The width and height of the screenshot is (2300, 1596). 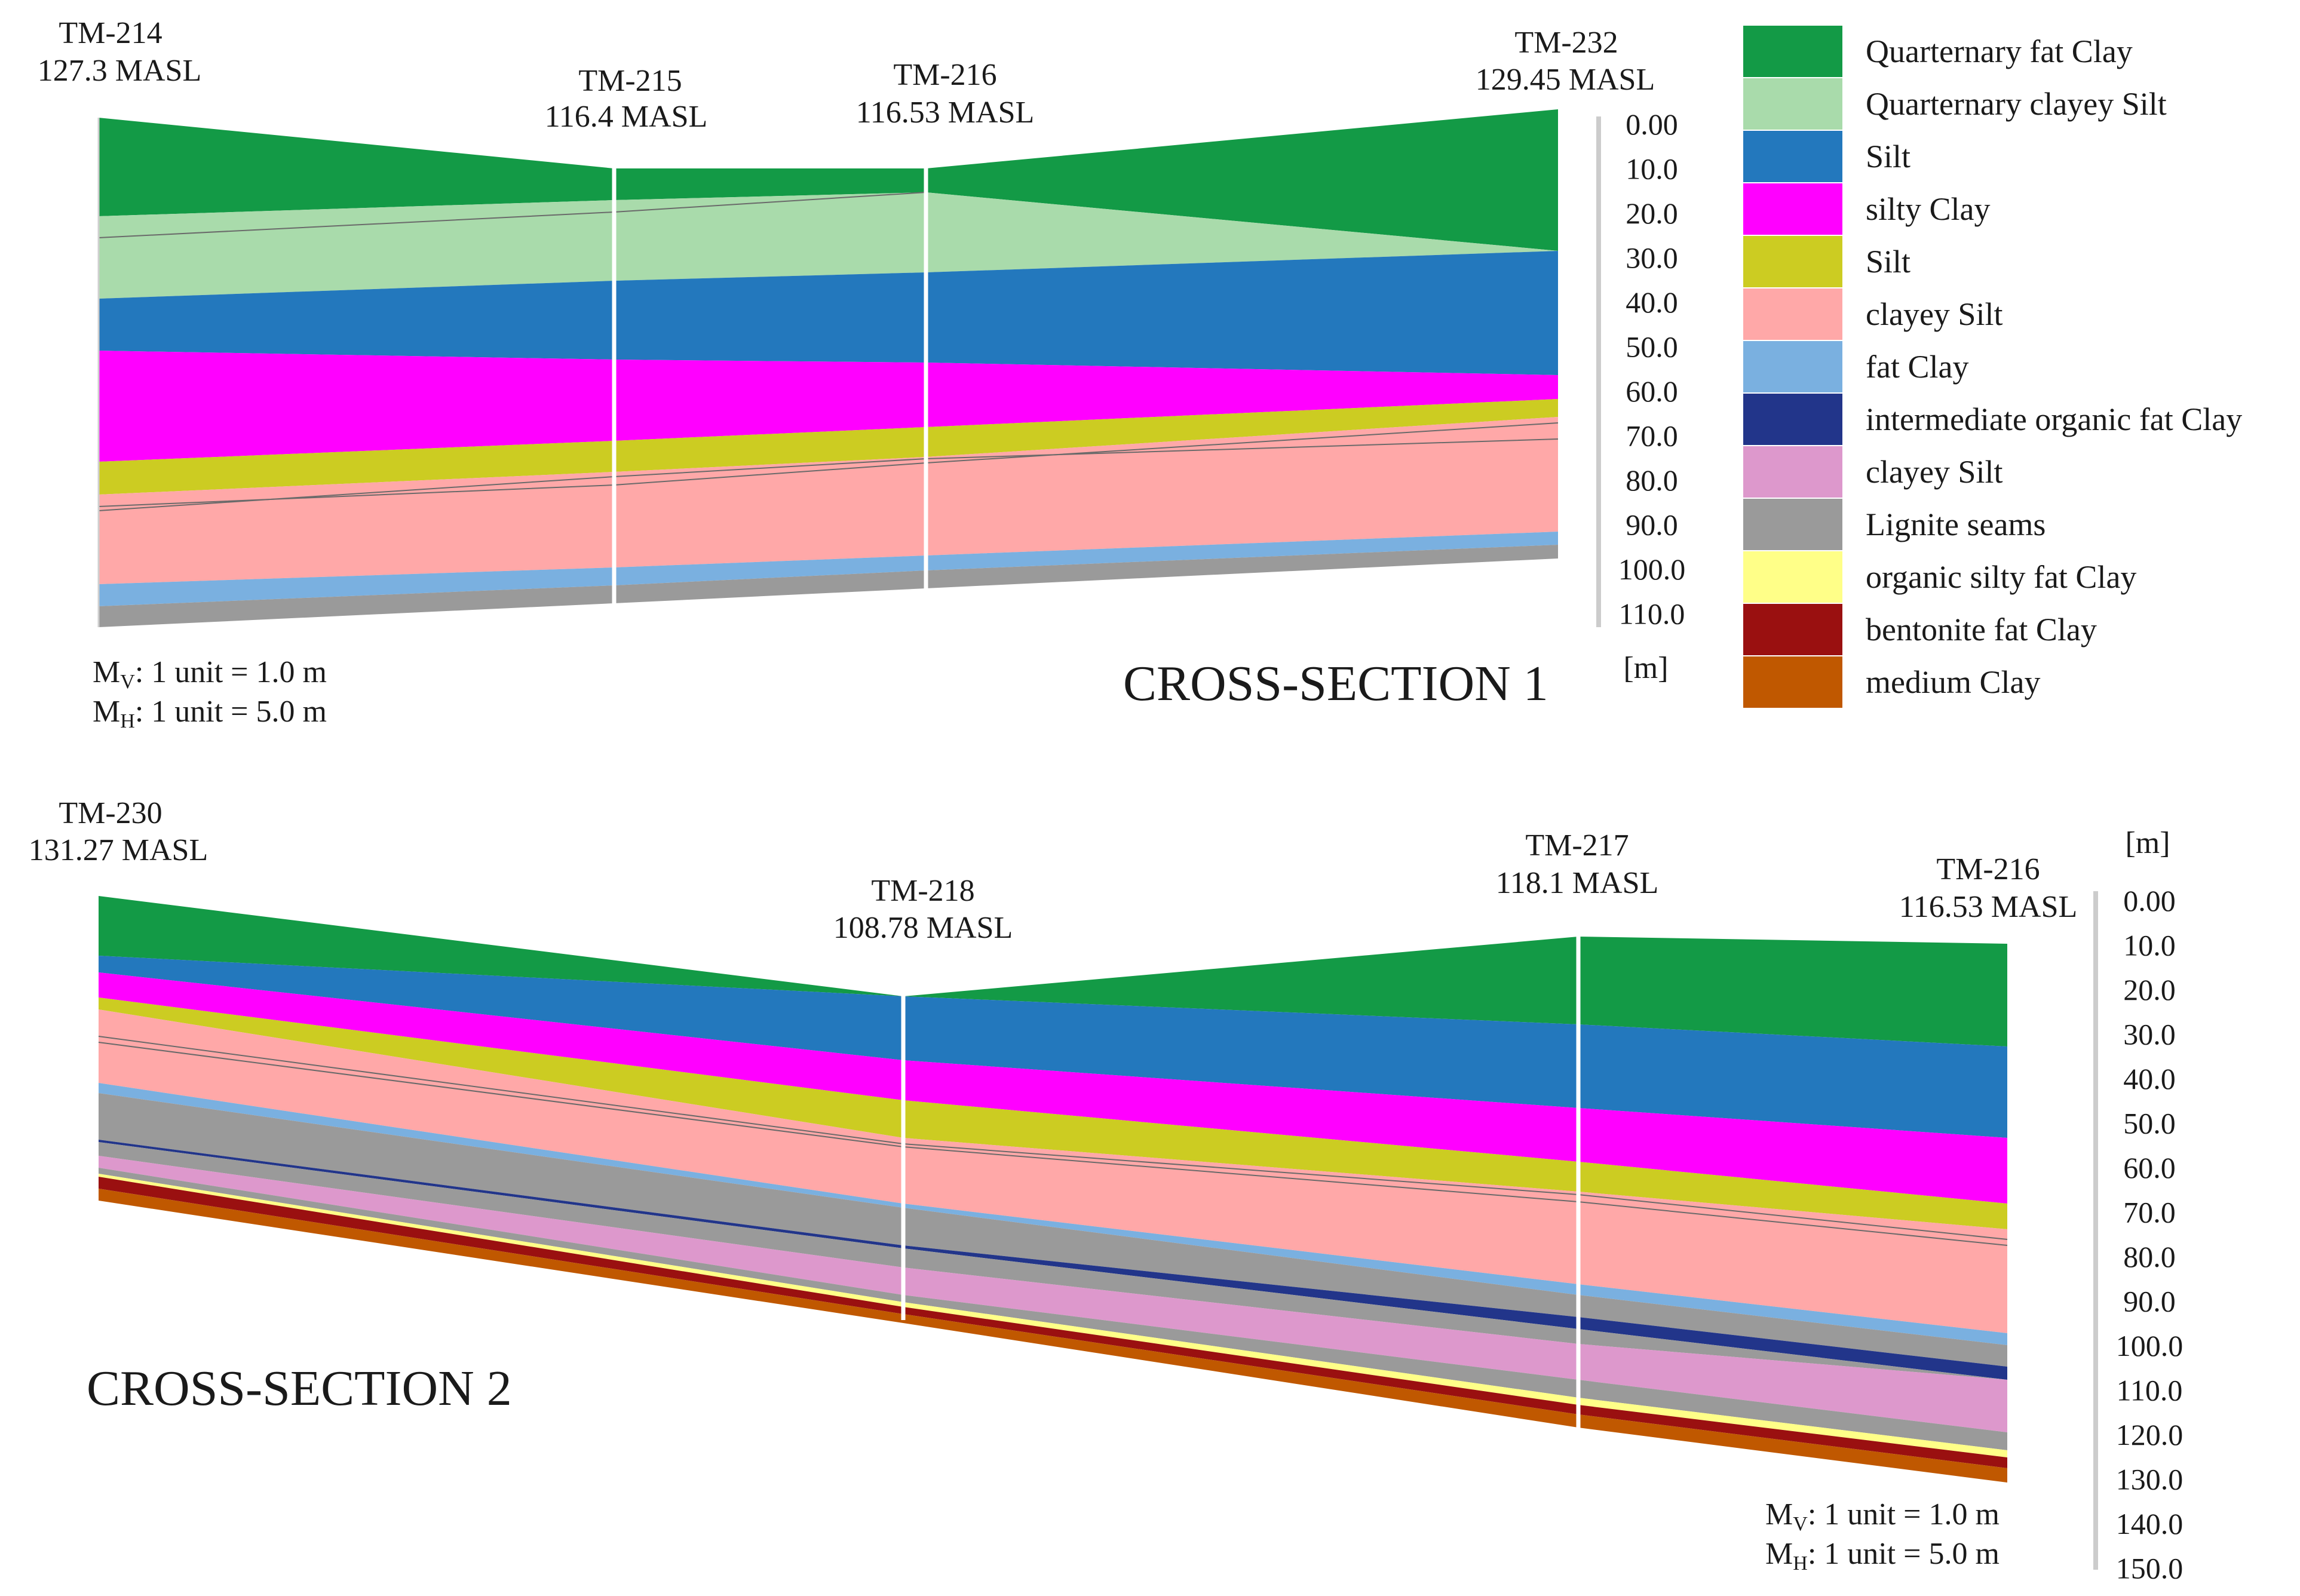 I want to click on legend-item-lignite: Lignite seams, so click(x=2021, y=524).